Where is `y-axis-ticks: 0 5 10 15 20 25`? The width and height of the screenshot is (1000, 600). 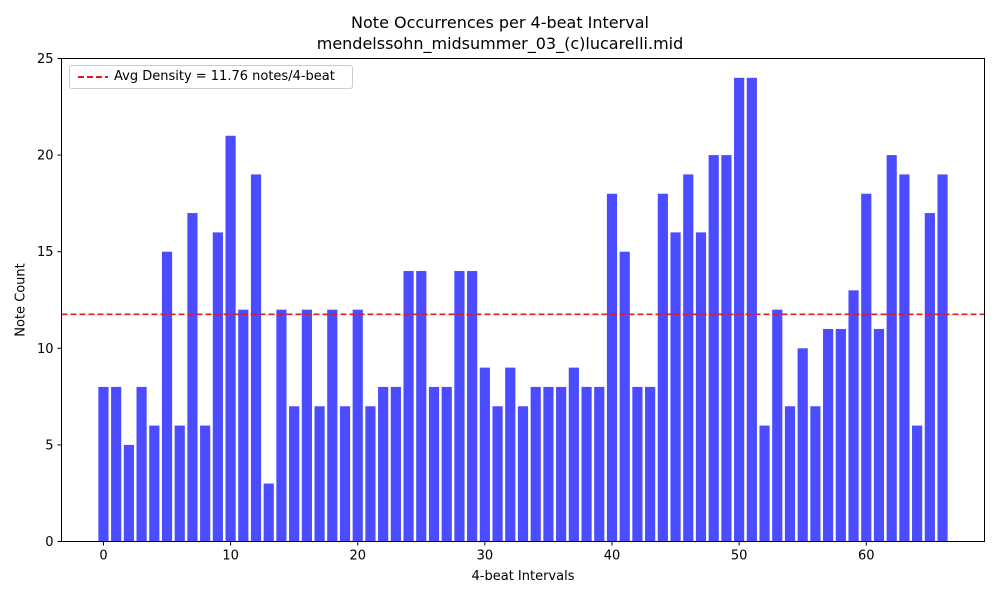 y-axis-ticks: 0 5 10 15 20 25 is located at coordinates (49, 301).